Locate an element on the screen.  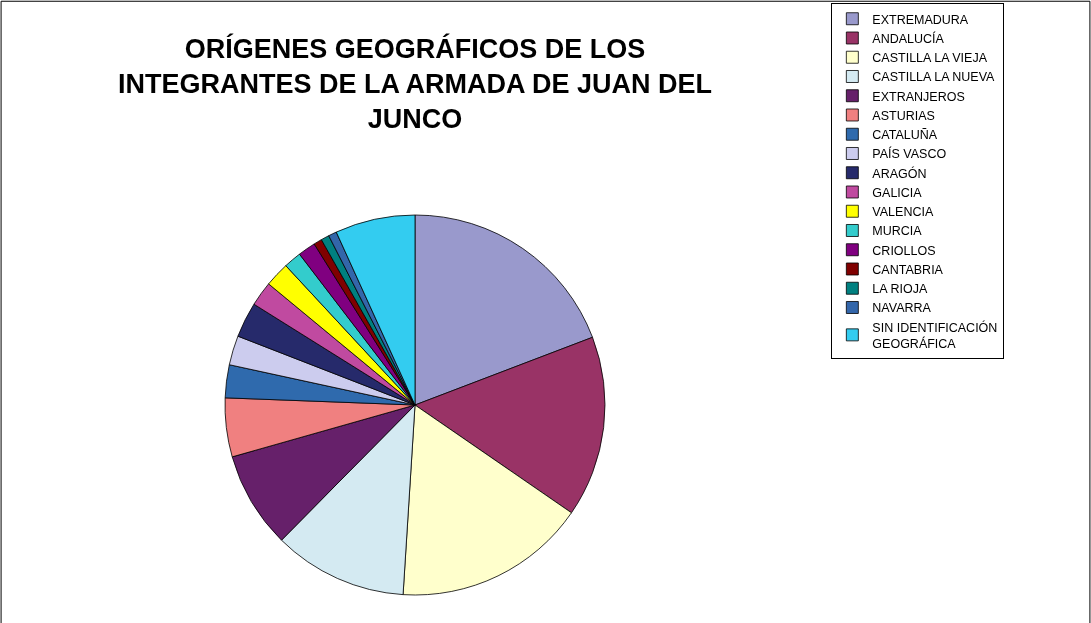
legend-label: CANTABRIA is located at coordinates (908, 269).